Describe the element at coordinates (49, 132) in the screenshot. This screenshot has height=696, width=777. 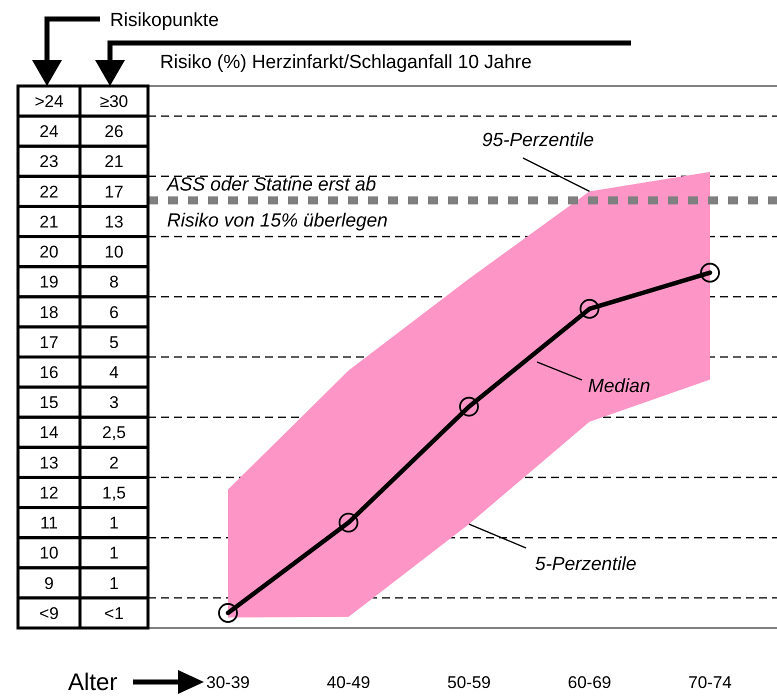
I see `y-tick-label: 24` at that location.